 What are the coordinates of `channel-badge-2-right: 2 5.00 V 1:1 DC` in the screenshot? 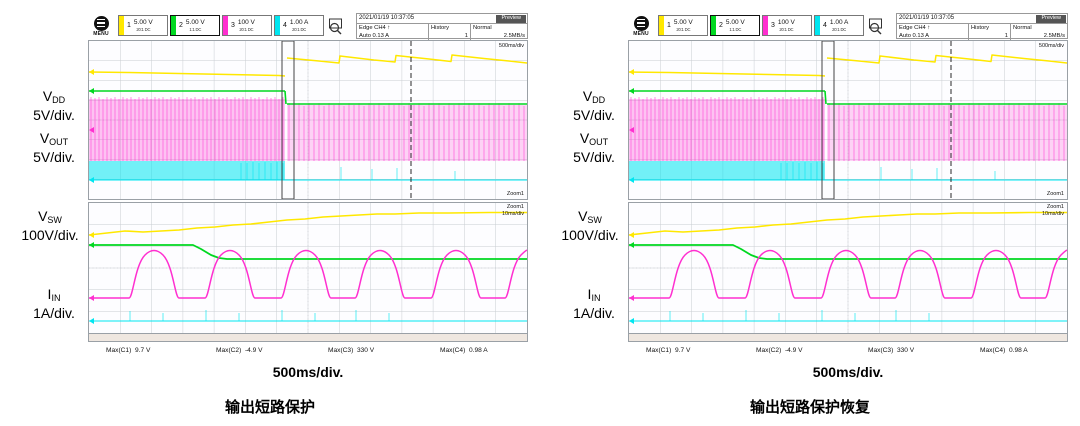 It's located at (735, 25).